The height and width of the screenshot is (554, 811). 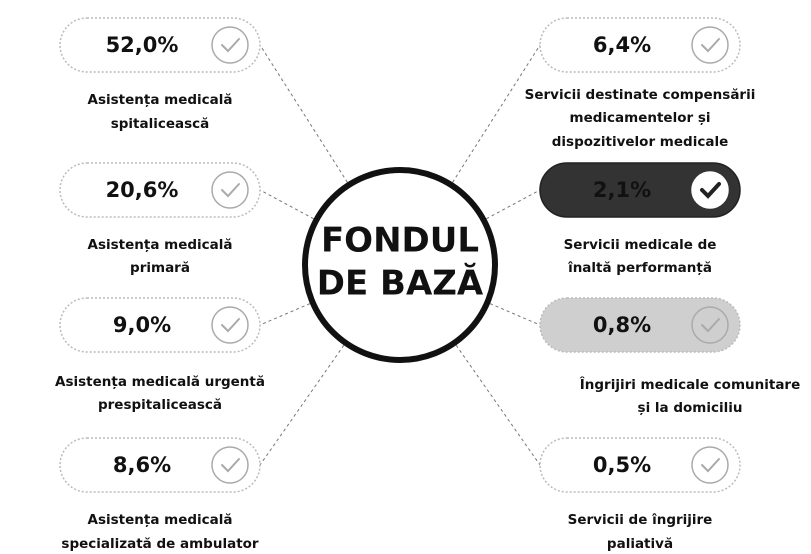 What do you see at coordinates (160, 268) in the screenshot?
I see `item-label: primară` at bounding box center [160, 268].